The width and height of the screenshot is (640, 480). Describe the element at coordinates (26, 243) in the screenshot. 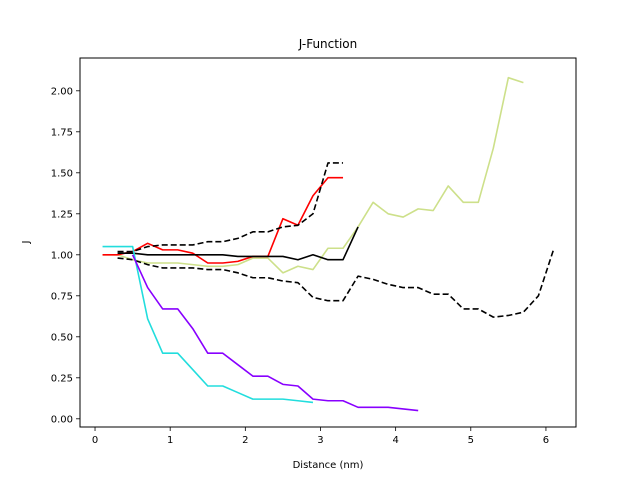

I see `y-axis-label: J` at that location.